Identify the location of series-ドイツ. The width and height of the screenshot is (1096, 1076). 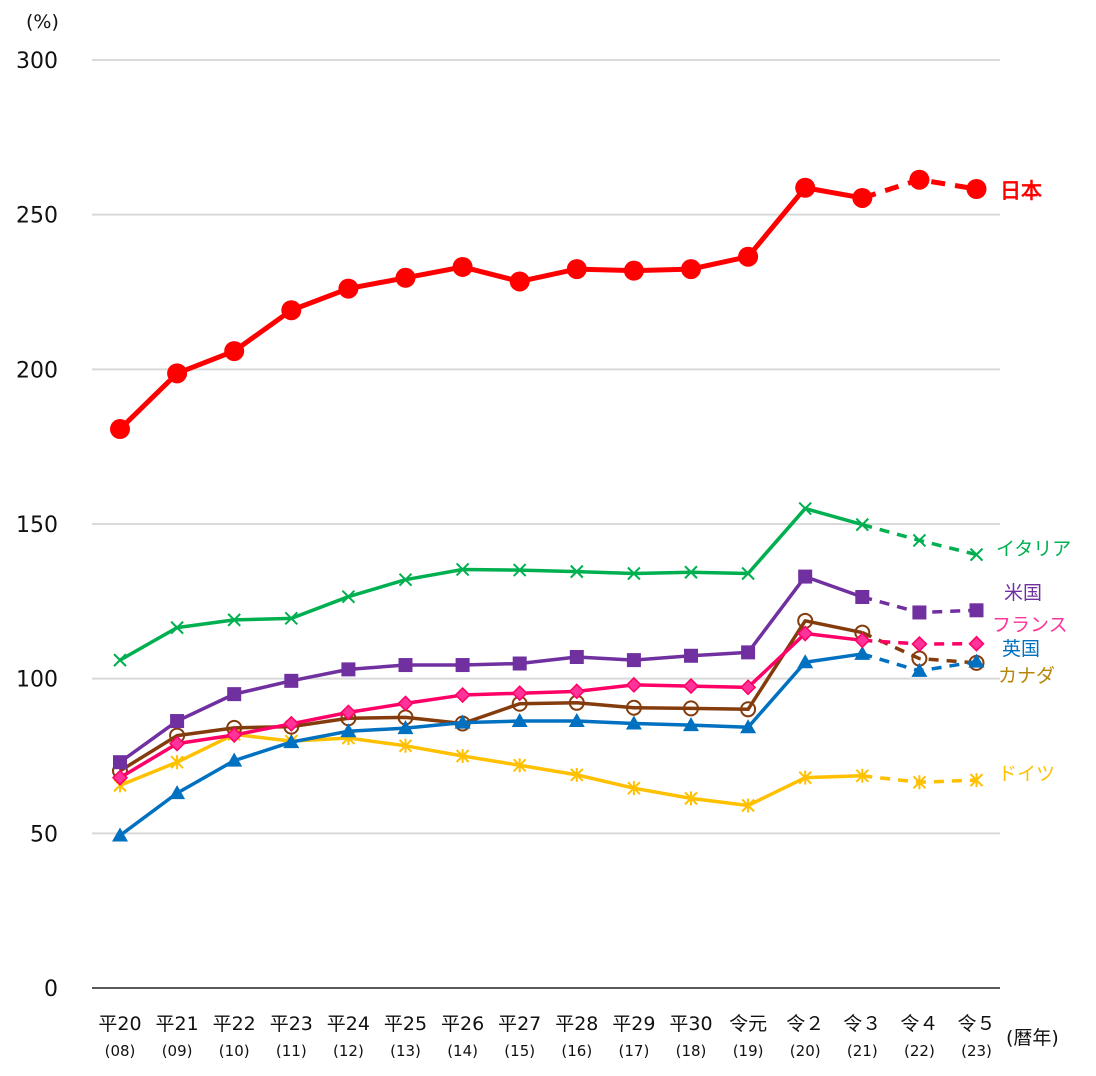
(548, 770).